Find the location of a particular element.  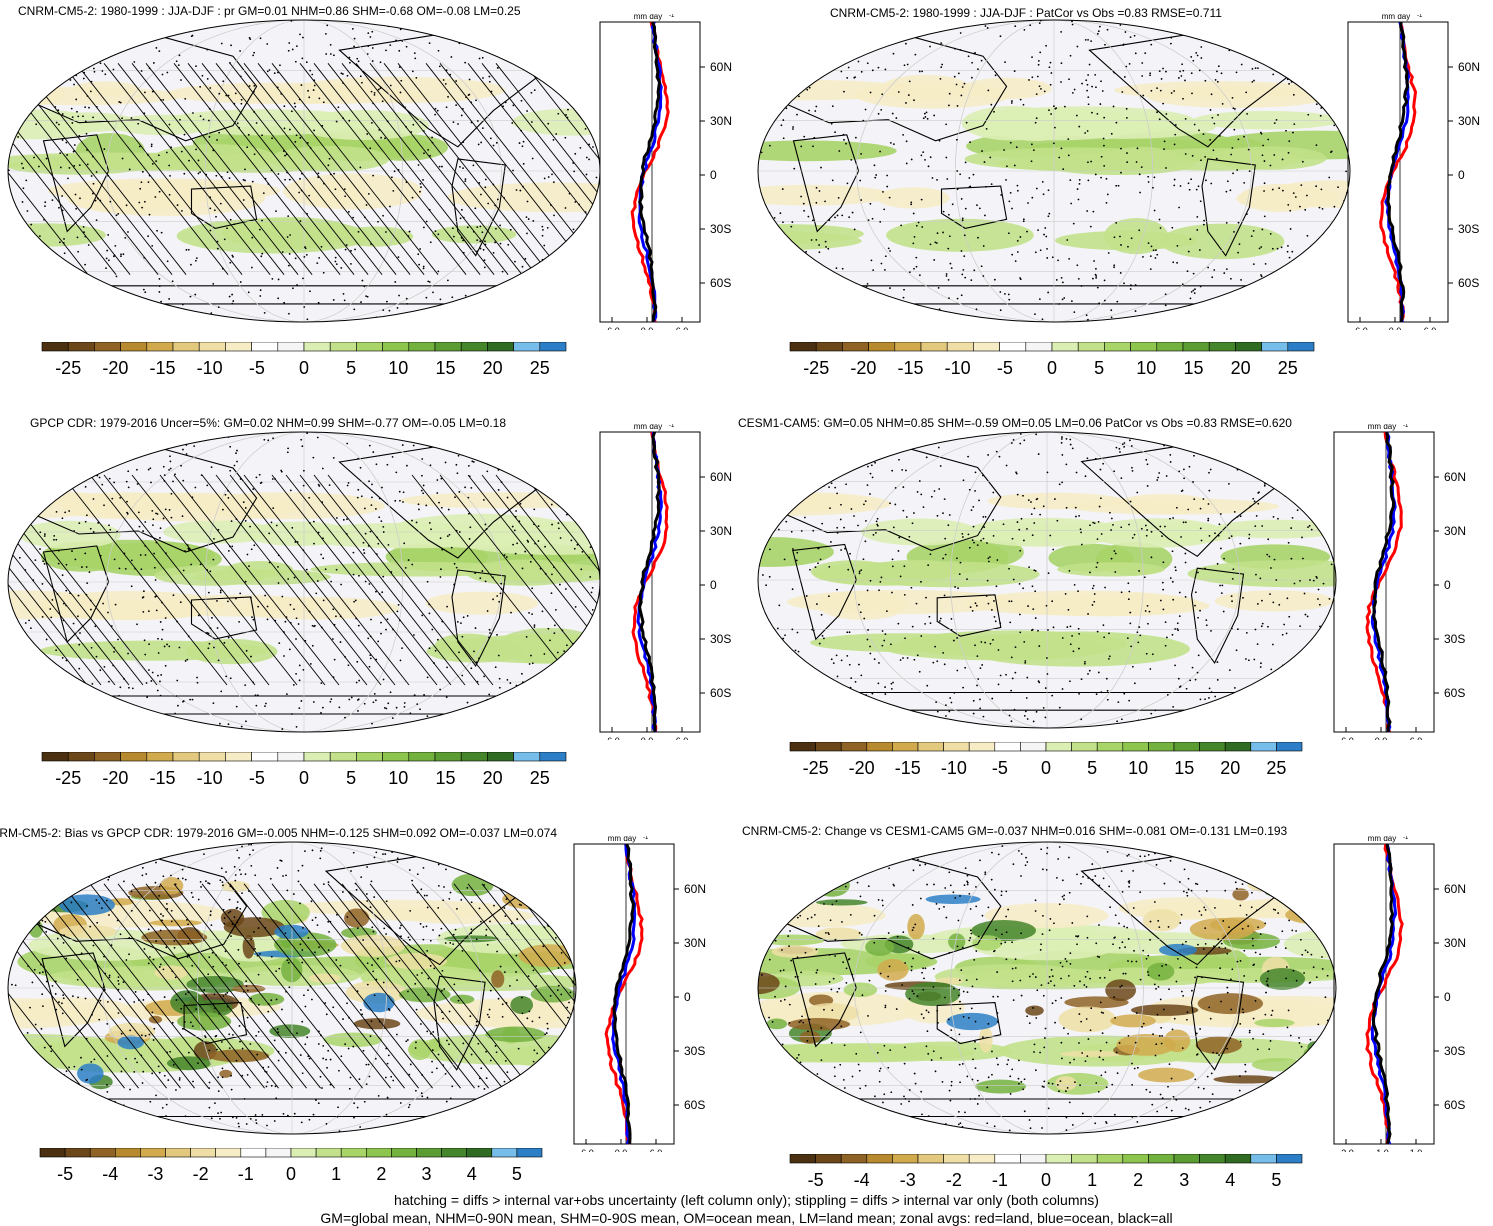

zonal-xtick: -3.0 is located at coordinates (1346, 1150).